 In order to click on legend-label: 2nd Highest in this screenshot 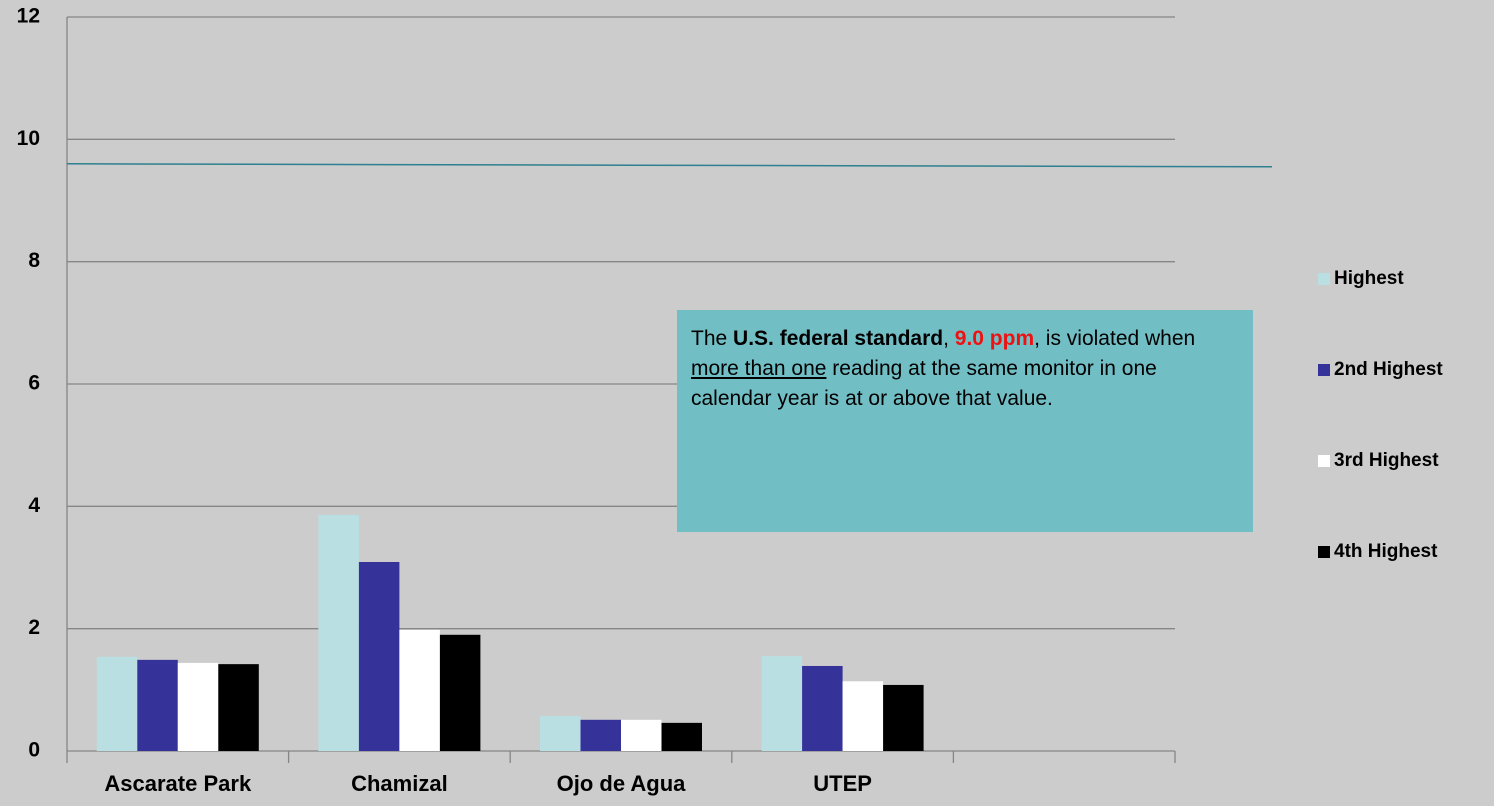, I will do `click(1388, 369)`.